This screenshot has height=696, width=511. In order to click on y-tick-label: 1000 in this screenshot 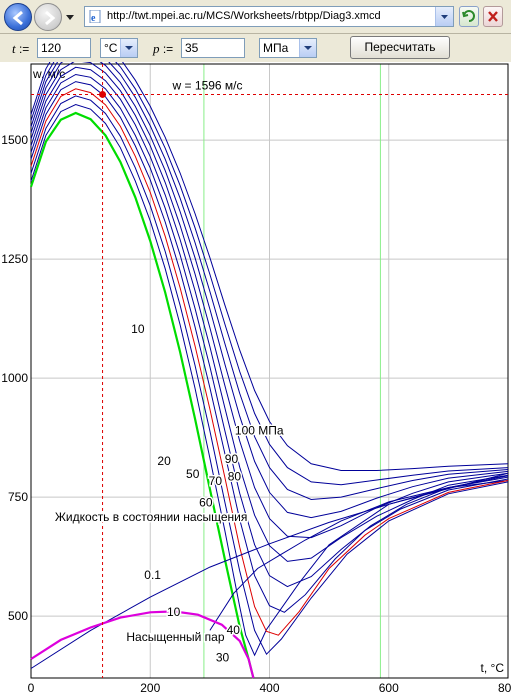, I will do `click(14, 378)`.